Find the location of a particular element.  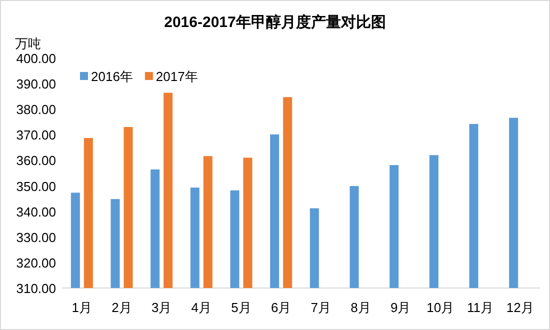

y-tick-label: 360.00 is located at coordinates (36, 160).